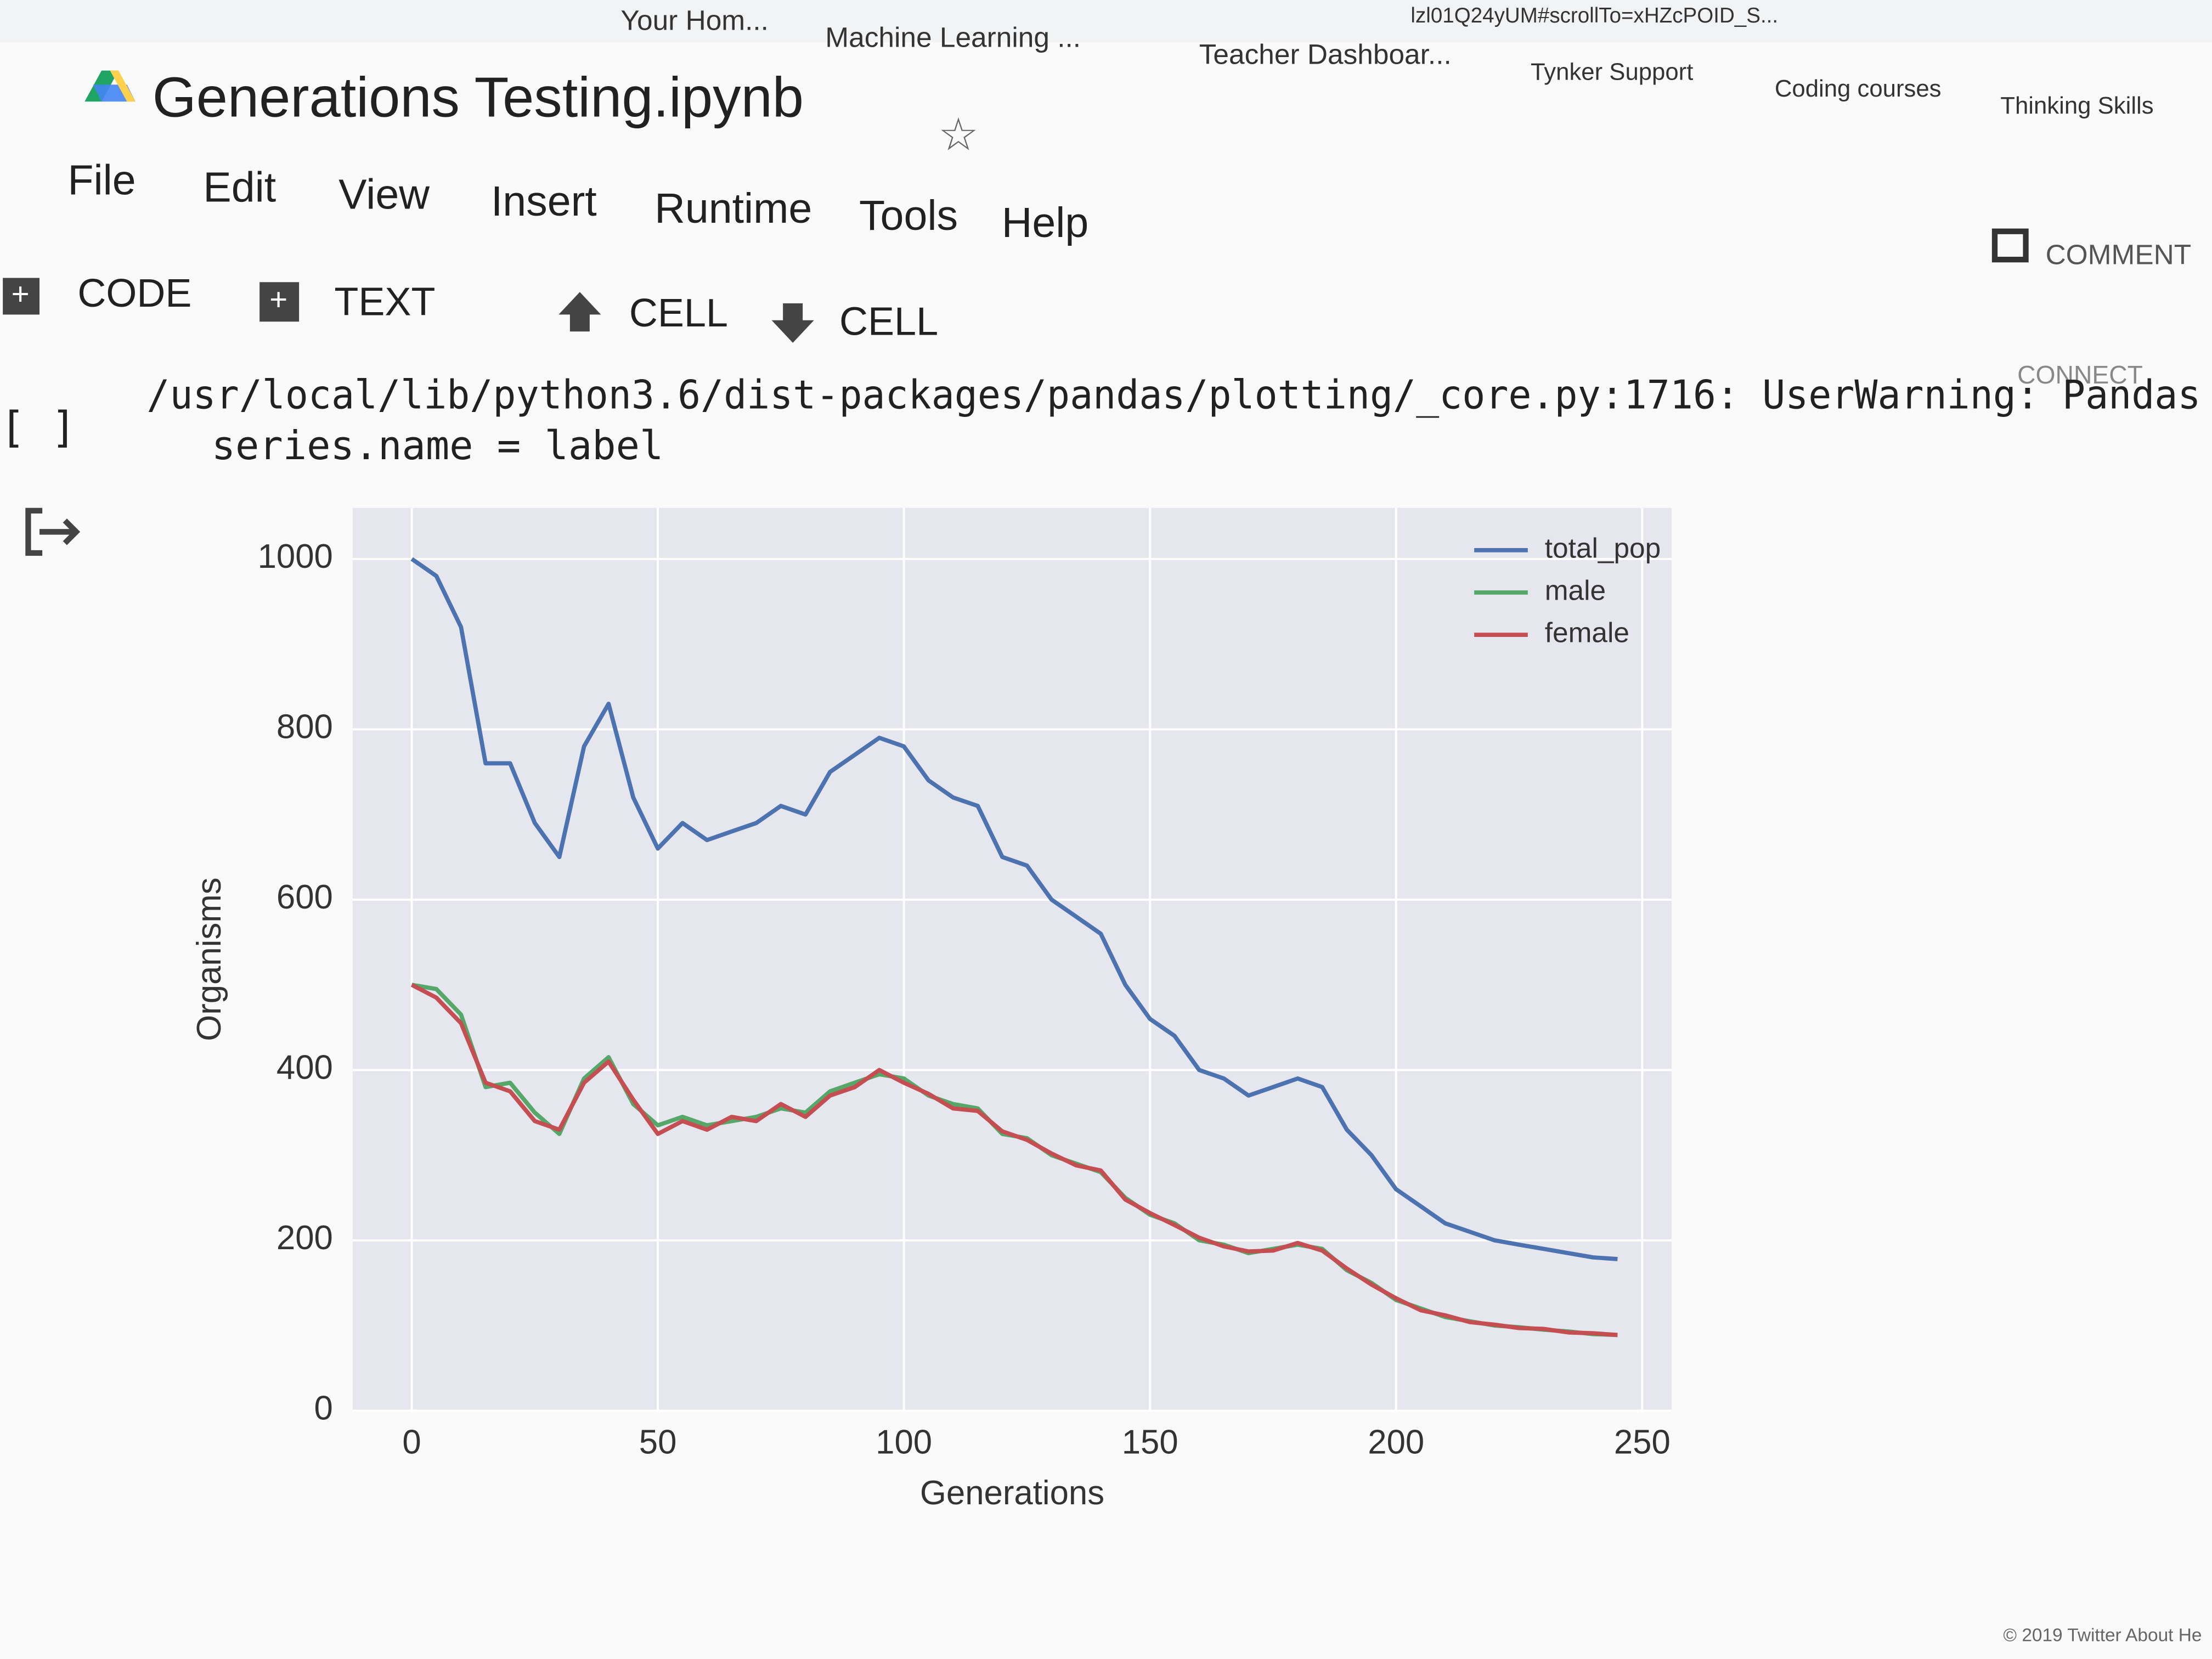  I want to click on bookmark: Coding courses, so click(1858, 88).